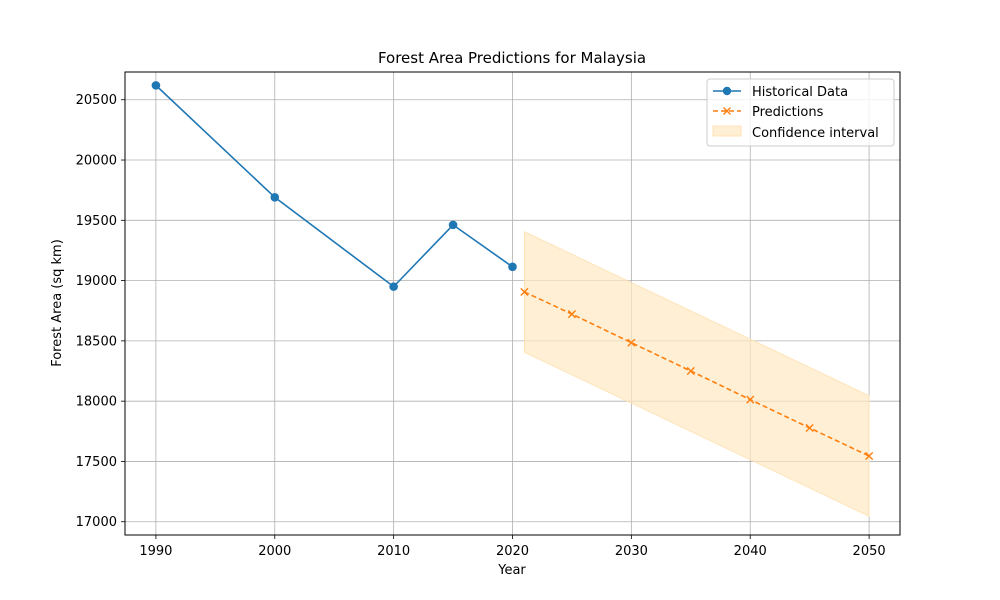  What do you see at coordinates (453, 225) in the screenshot?
I see `historical-data-point-2015` at bounding box center [453, 225].